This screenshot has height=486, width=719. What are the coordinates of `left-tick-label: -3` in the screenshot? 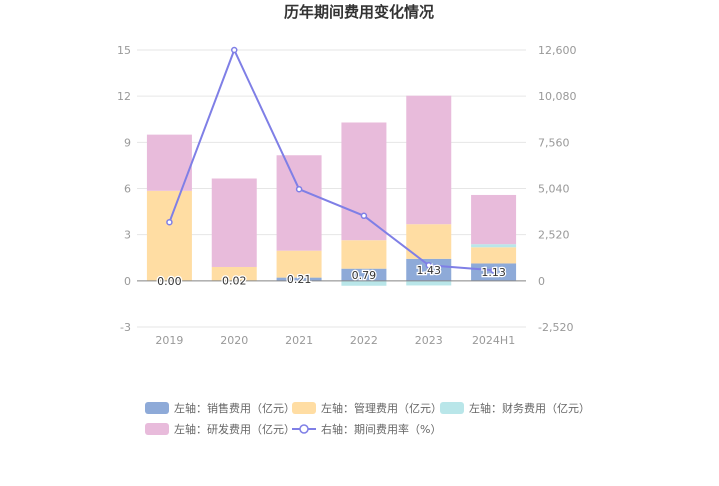 It's located at (125, 327).